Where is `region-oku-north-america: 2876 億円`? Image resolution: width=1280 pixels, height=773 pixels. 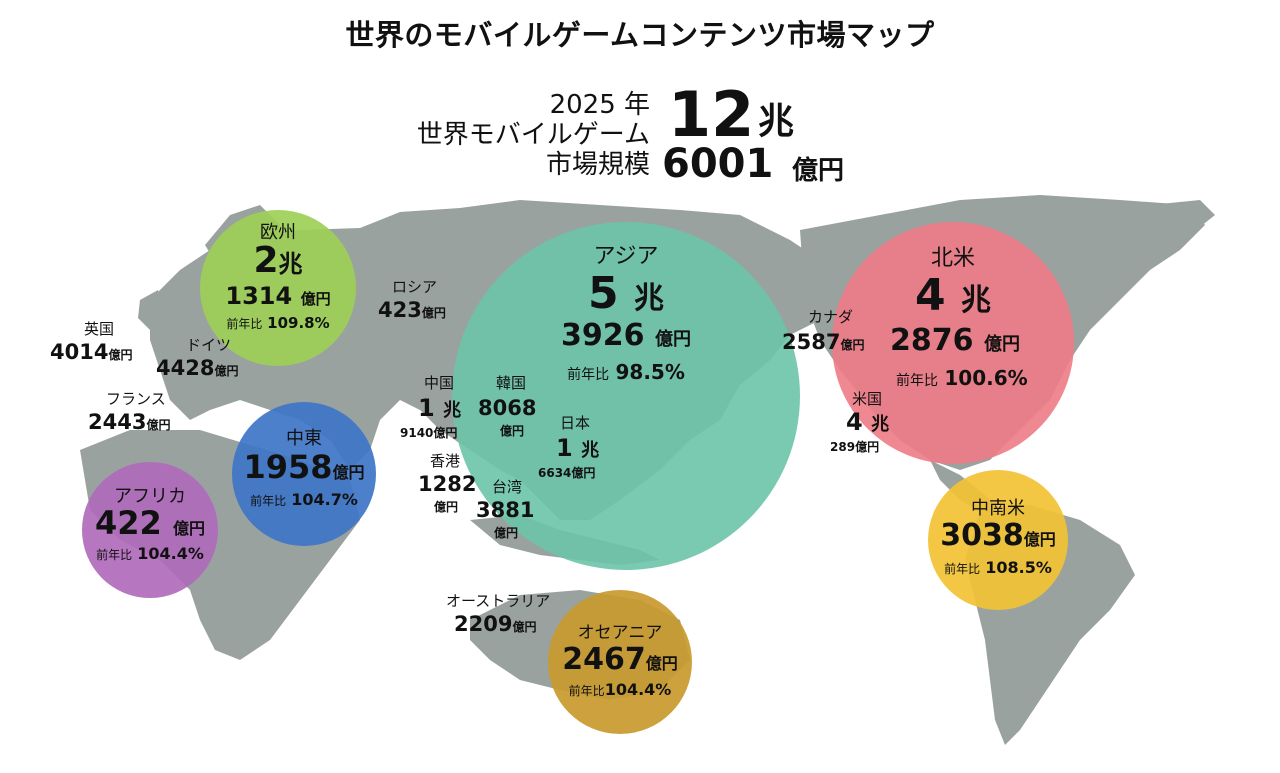
region-oku-north-america: 2876 億円 is located at coordinates (955, 340).